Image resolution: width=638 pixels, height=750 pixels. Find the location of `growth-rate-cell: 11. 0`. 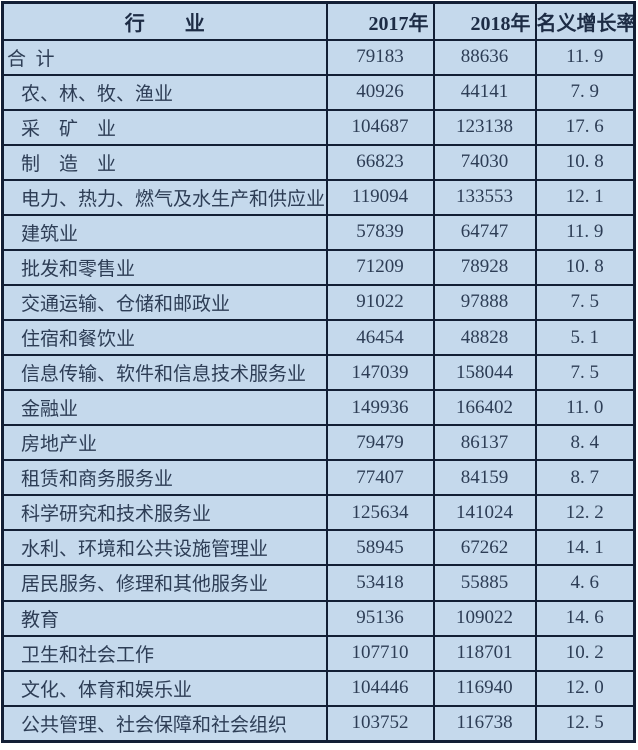

growth-rate-cell: 11. 0 is located at coordinates (585, 408).